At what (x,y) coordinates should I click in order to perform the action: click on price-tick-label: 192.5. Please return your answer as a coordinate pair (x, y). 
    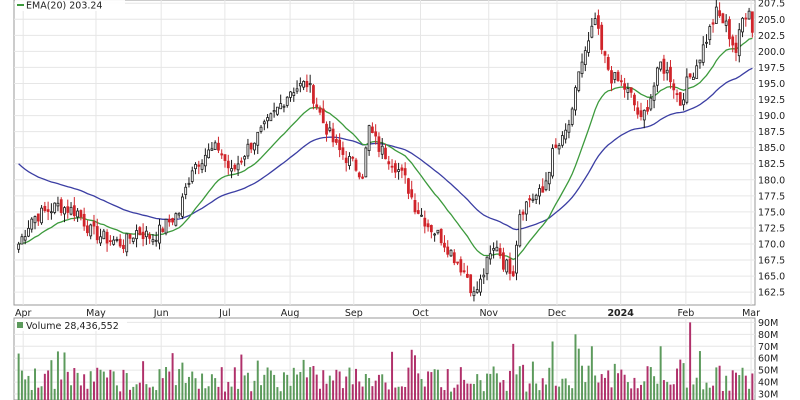
    Looking at the image, I should click on (771, 100).